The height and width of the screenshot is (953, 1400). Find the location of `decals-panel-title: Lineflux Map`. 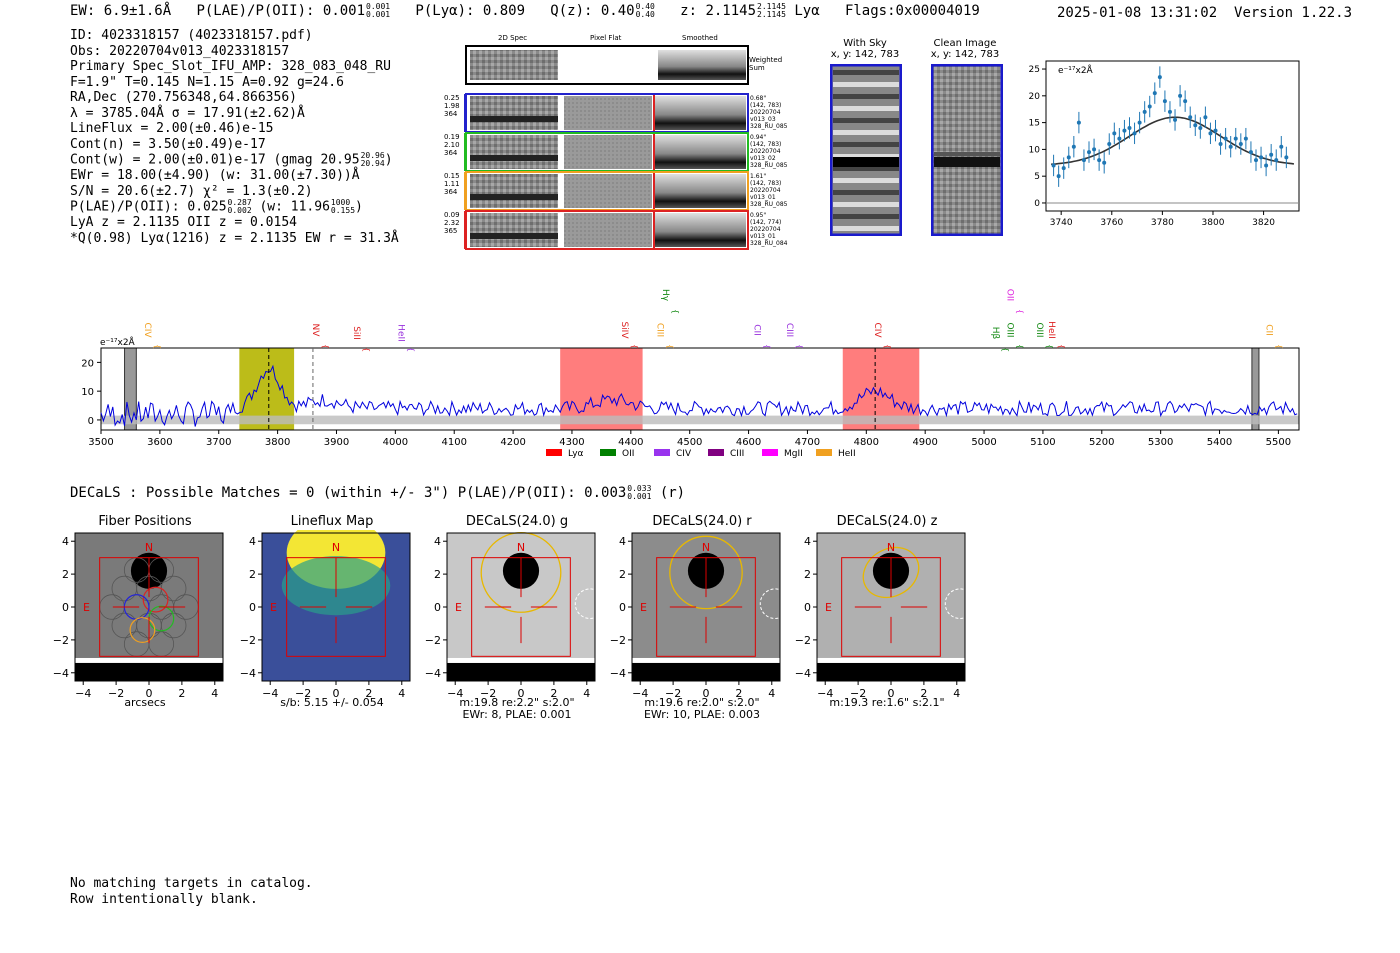

decals-panel-title: Lineflux Map is located at coordinates (332, 521).